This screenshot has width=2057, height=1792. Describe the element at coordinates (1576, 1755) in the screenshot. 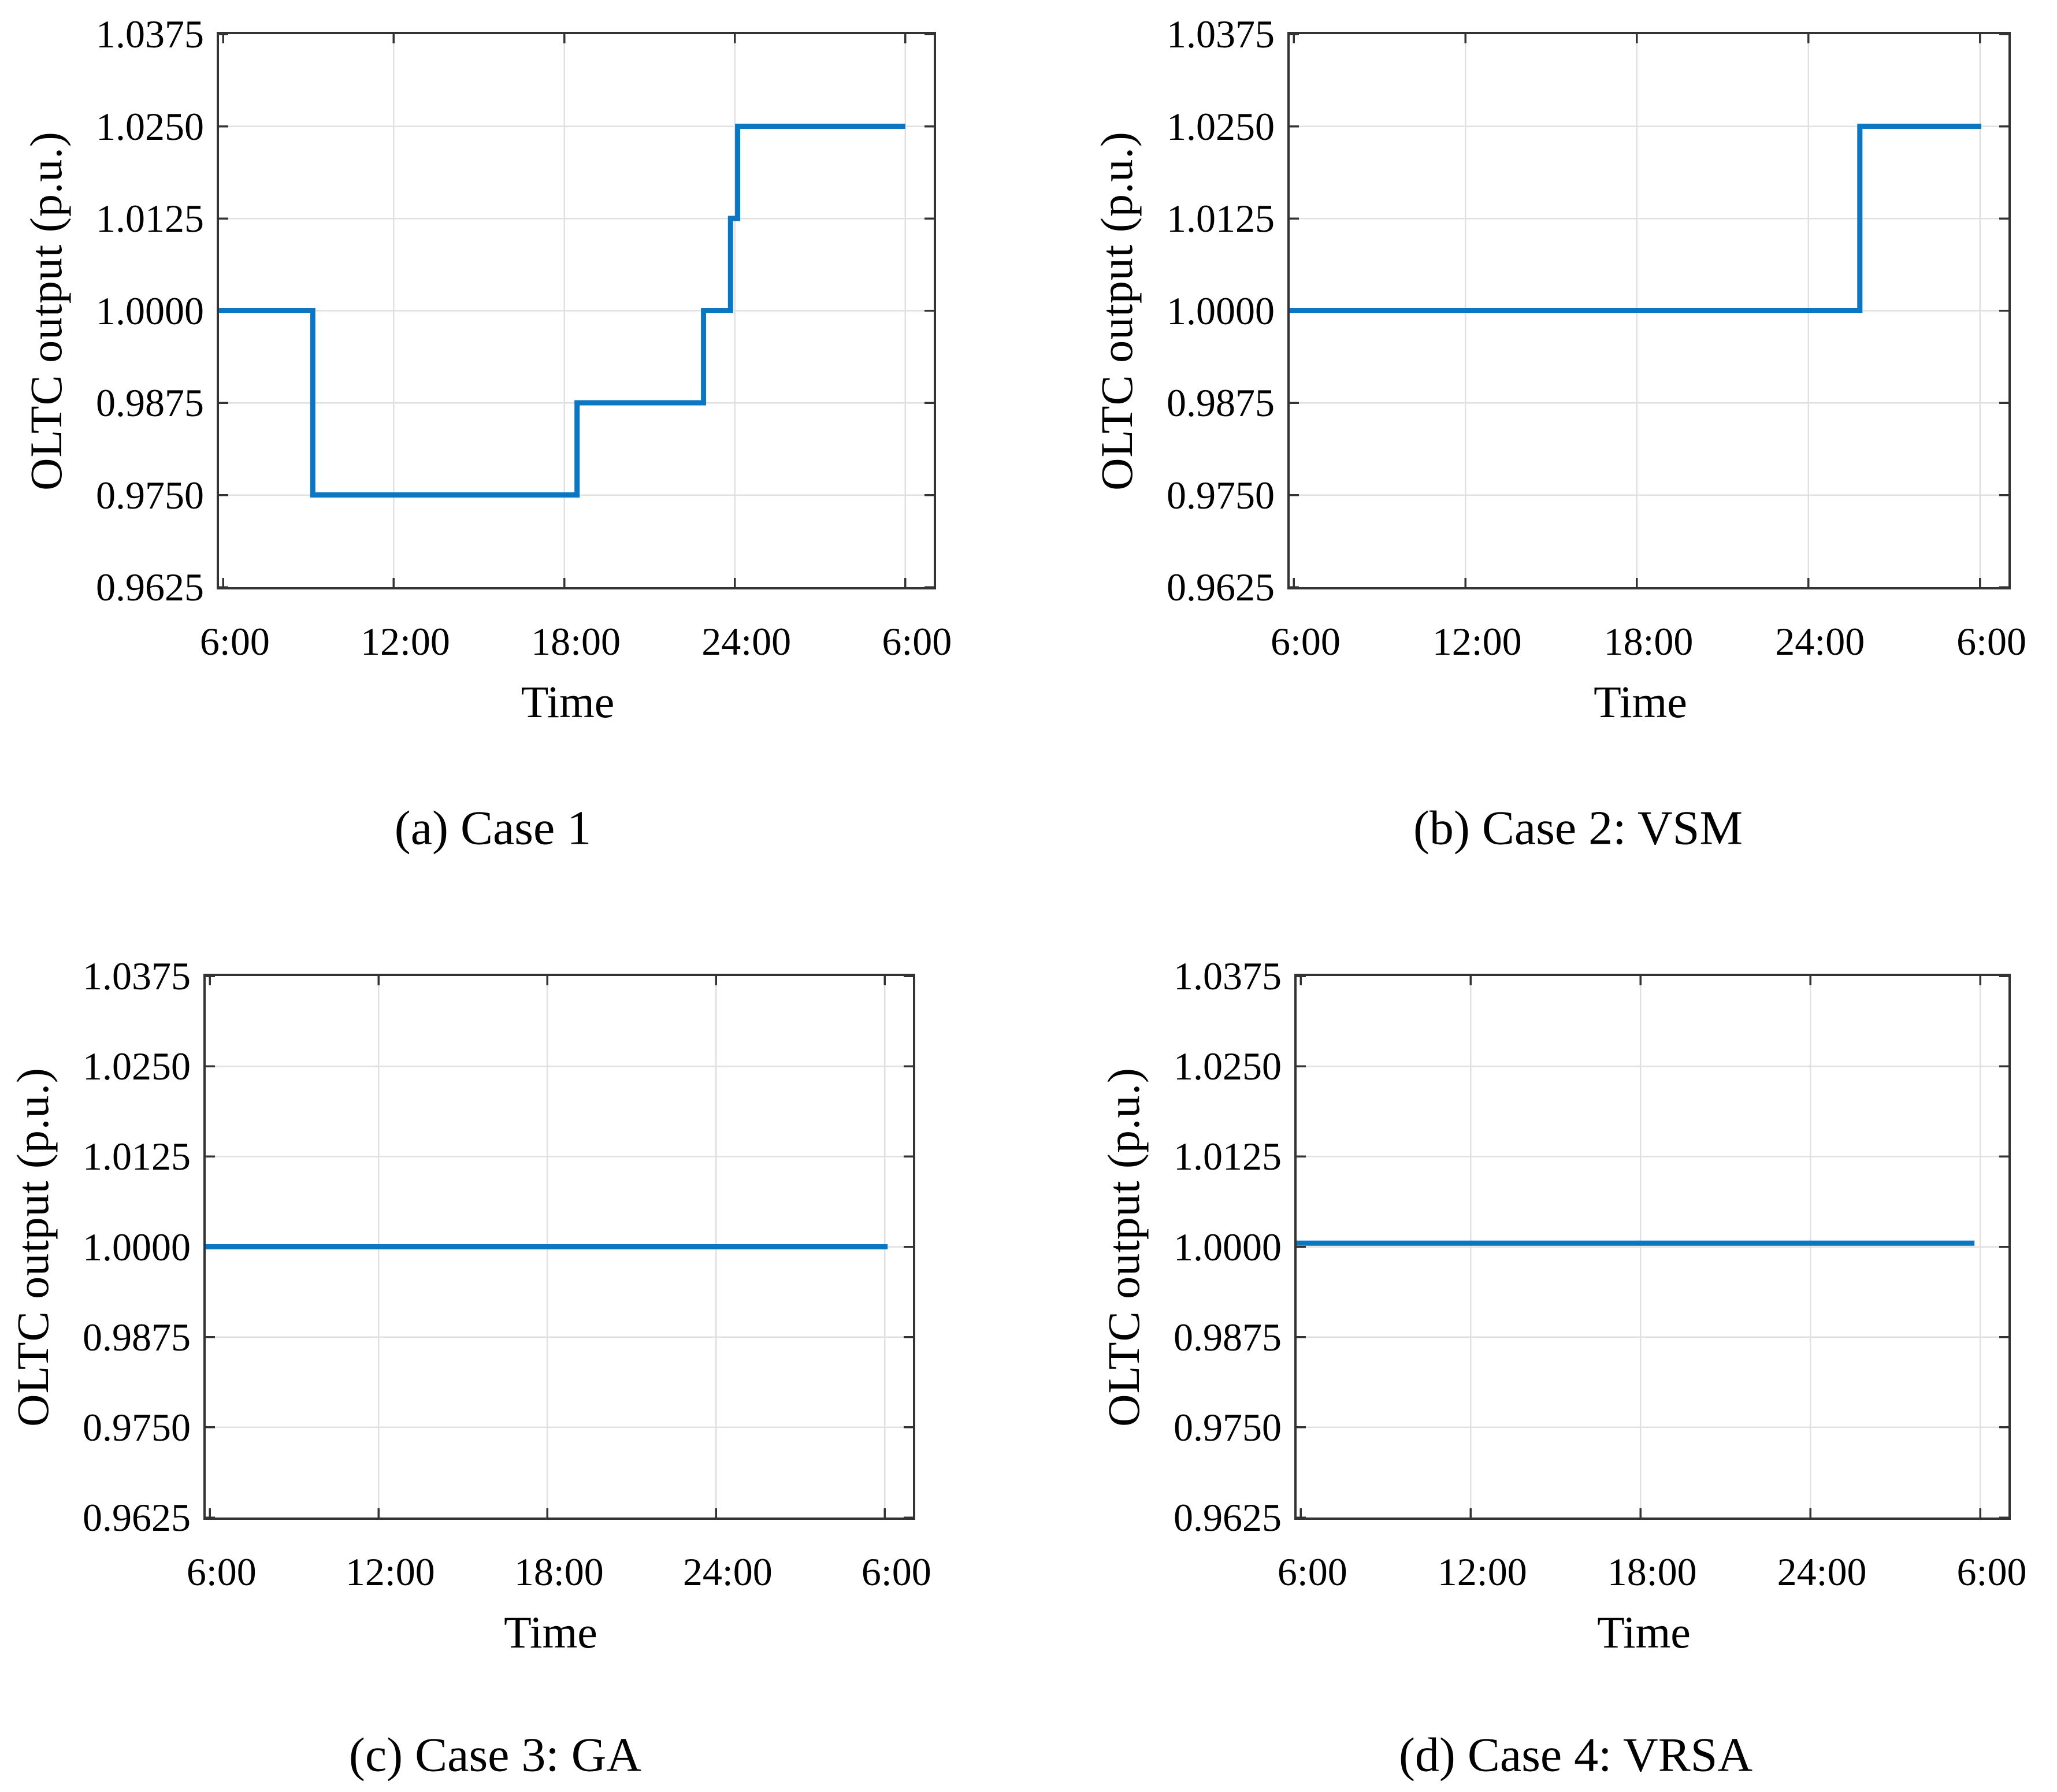

I see `subplot-caption-d: (d) Case 4: VRSA` at that location.